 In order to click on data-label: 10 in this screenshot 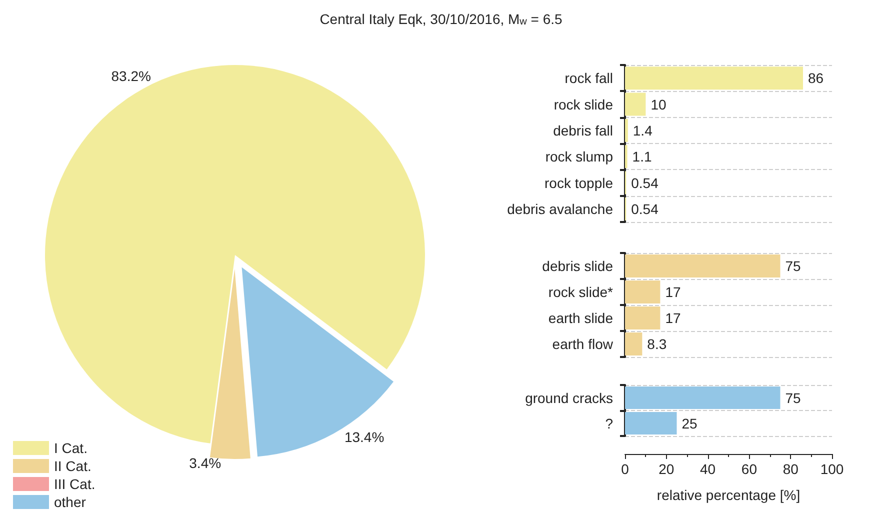, I will do `click(658, 104)`.